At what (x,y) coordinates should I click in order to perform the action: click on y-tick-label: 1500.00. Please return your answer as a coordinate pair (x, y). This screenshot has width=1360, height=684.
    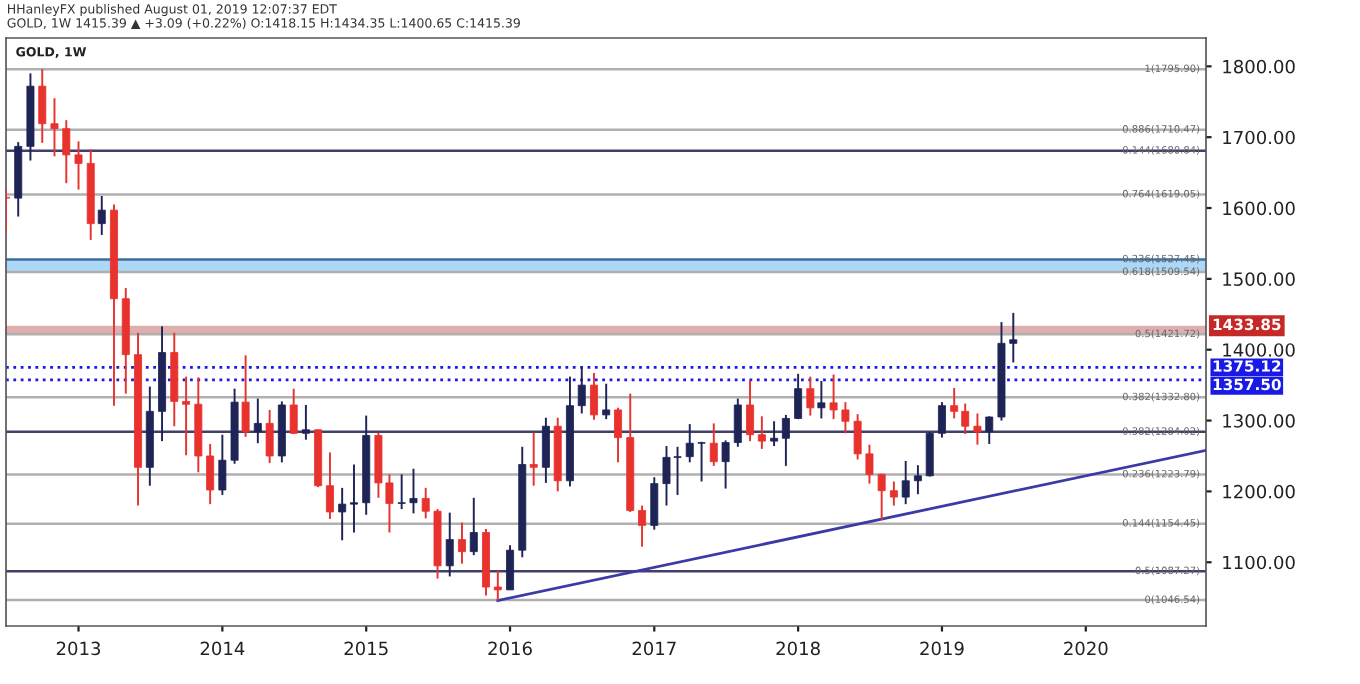
    Looking at the image, I should click on (1259, 279).